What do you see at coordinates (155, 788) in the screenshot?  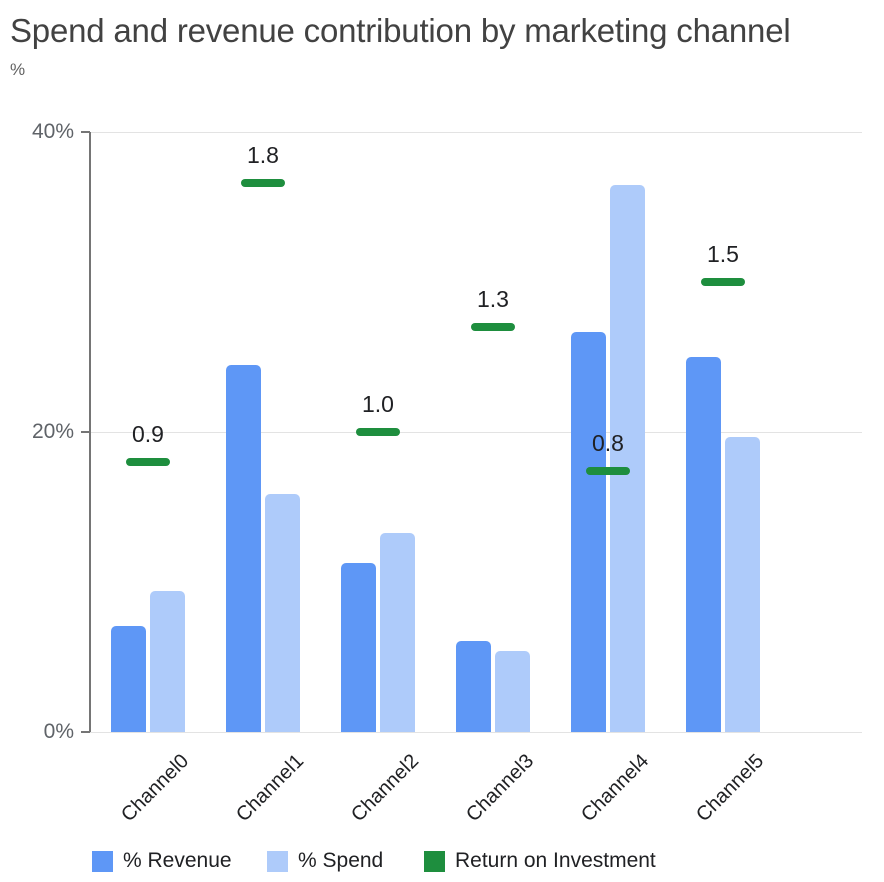 I see `x-axis-label-channel0: Channel0` at bounding box center [155, 788].